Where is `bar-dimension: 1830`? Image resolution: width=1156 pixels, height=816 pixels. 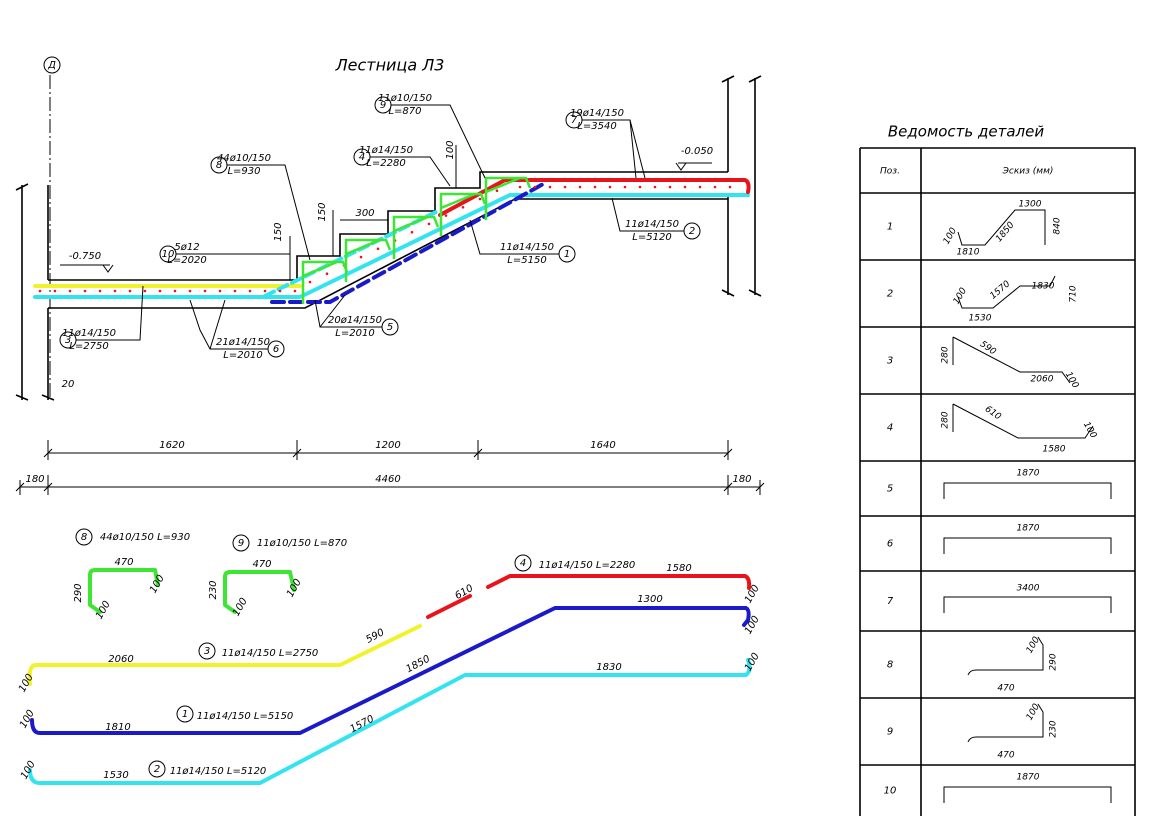 bar-dimension: 1830 is located at coordinates (608, 667).